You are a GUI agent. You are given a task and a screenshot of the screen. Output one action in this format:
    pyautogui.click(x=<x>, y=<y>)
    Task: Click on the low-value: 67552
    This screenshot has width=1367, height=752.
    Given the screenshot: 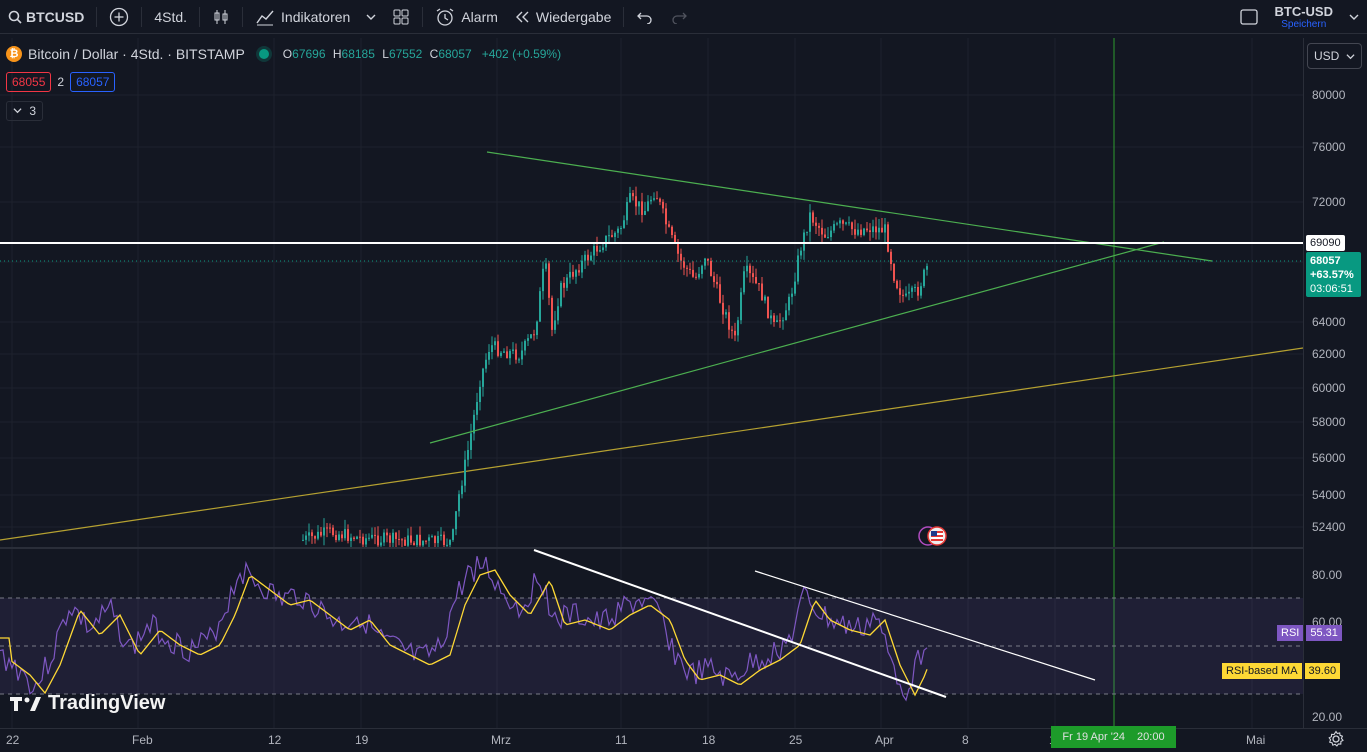 What is the action you would take?
    pyautogui.click(x=405, y=54)
    